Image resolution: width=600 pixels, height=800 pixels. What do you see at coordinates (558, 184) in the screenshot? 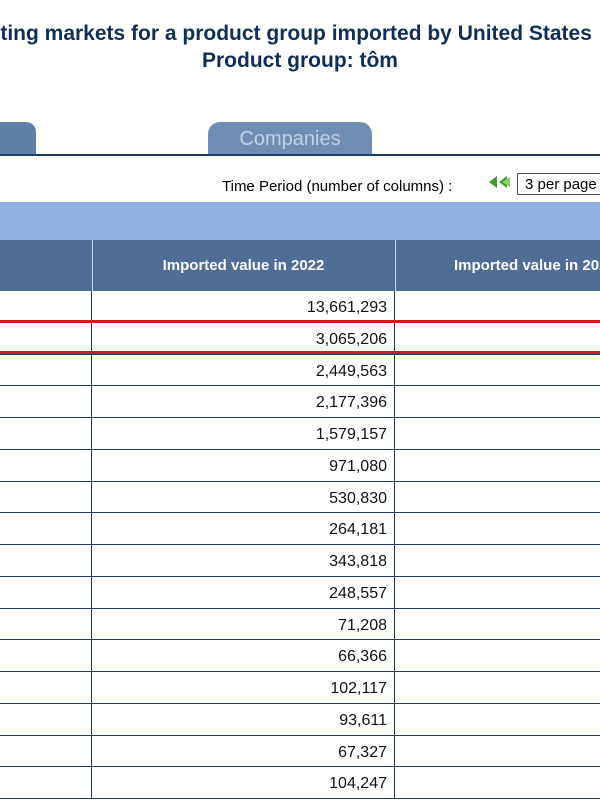
I see `time-period-select: 3 per page` at bounding box center [558, 184].